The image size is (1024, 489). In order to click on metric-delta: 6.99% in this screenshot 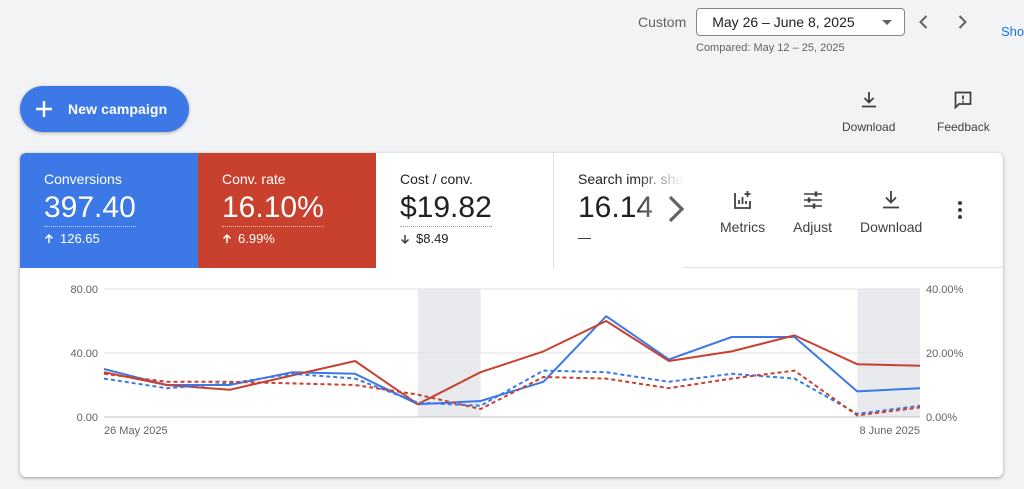, I will do `click(299, 238)`.